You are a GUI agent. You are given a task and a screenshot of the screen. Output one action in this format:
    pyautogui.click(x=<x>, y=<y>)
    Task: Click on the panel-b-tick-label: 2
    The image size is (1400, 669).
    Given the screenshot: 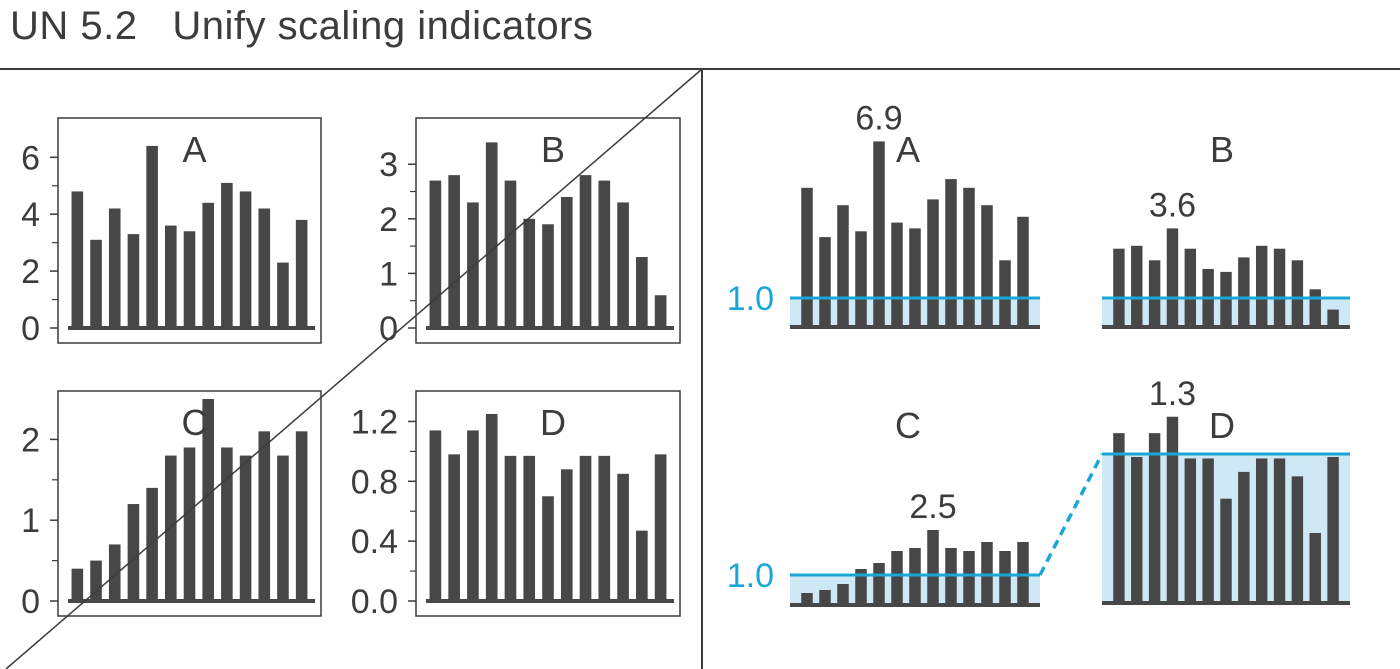 What is the action you would take?
    pyautogui.click(x=388, y=220)
    